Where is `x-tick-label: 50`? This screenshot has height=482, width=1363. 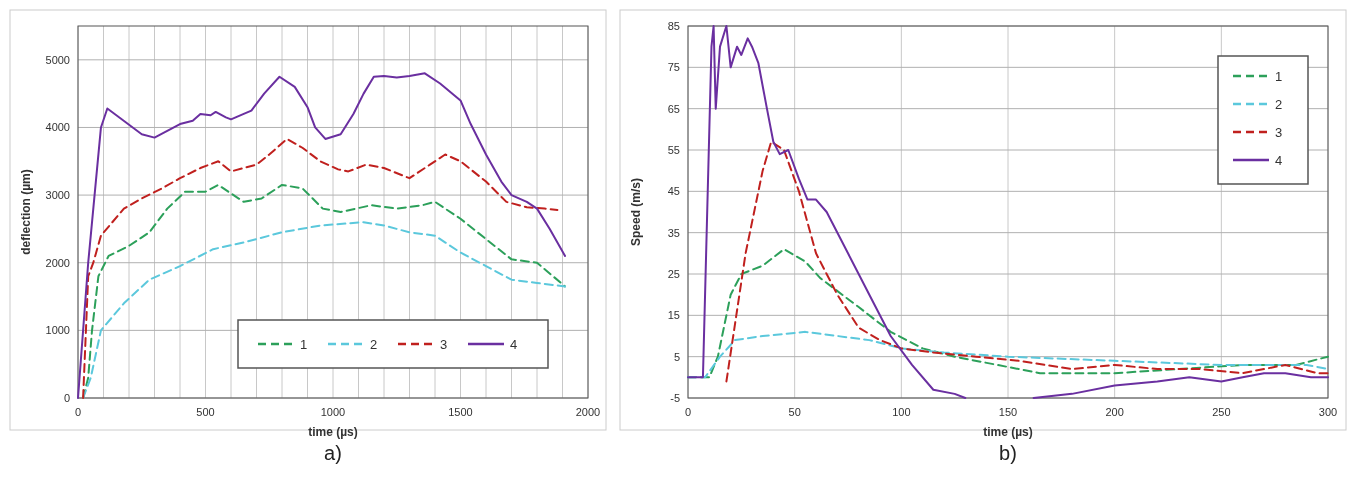 x-tick-label: 50 is located at coordinates (794, 412).